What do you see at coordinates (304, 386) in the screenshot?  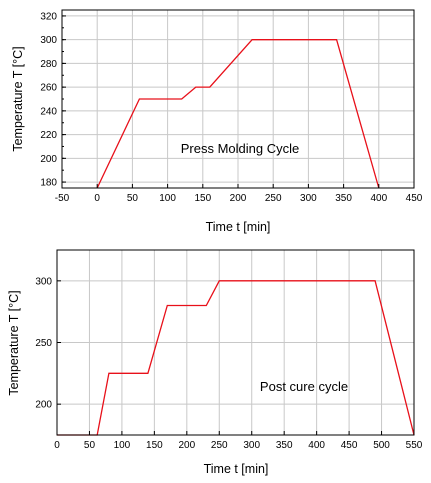 I see `chart-annotation: Post cure cycle` at bounding box center [304, 386].